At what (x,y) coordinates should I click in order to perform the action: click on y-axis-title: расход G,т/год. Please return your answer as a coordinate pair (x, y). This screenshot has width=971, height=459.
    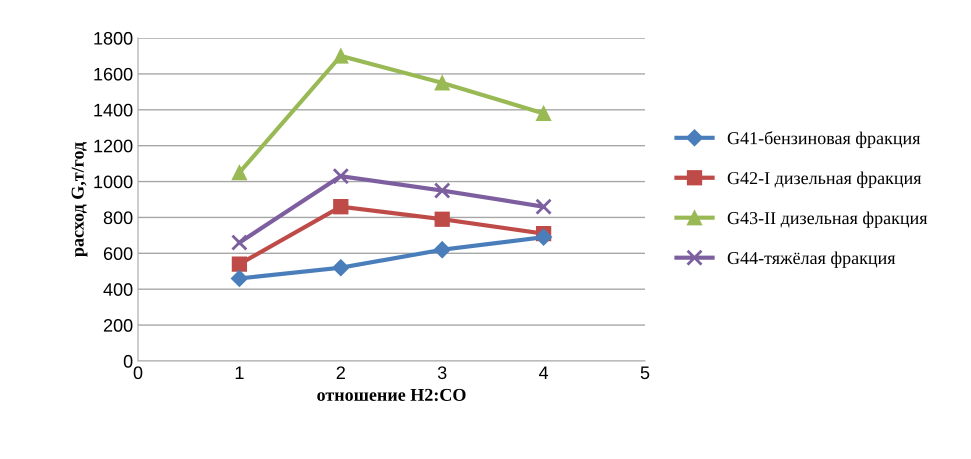
    Looking at the image, I should click on (80, 199).